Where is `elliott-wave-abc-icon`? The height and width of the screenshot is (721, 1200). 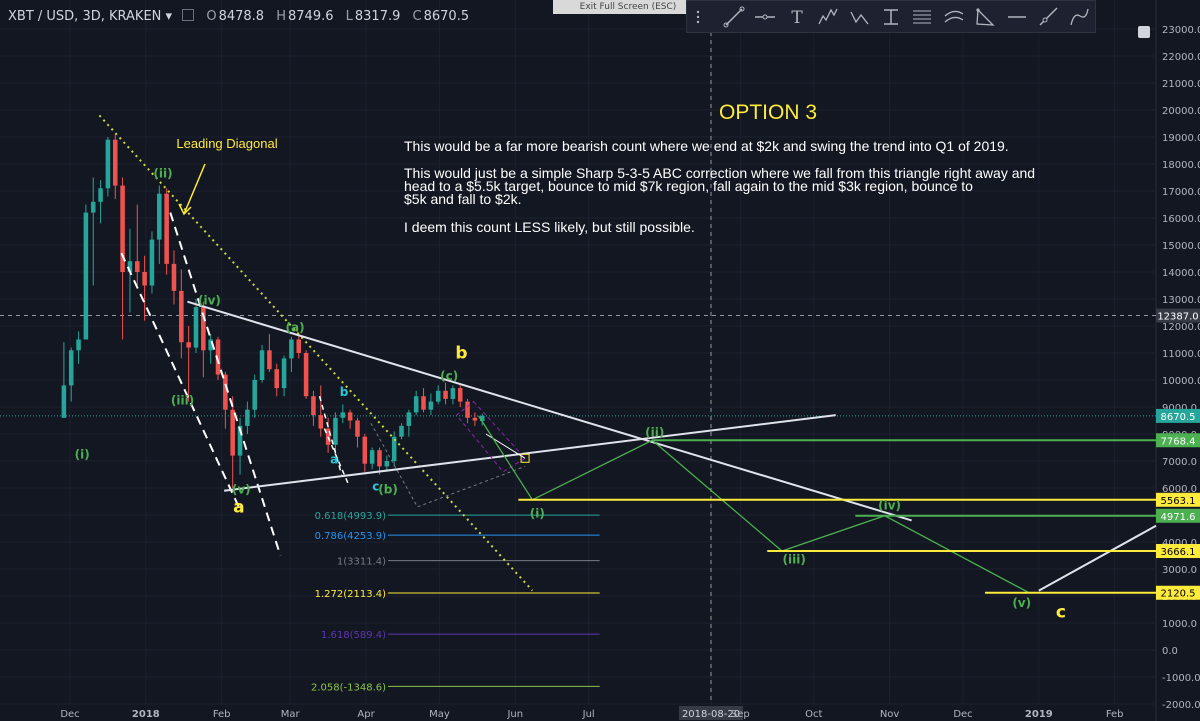
elliott-wave-abc-icon is located at coordinates (859, 16).